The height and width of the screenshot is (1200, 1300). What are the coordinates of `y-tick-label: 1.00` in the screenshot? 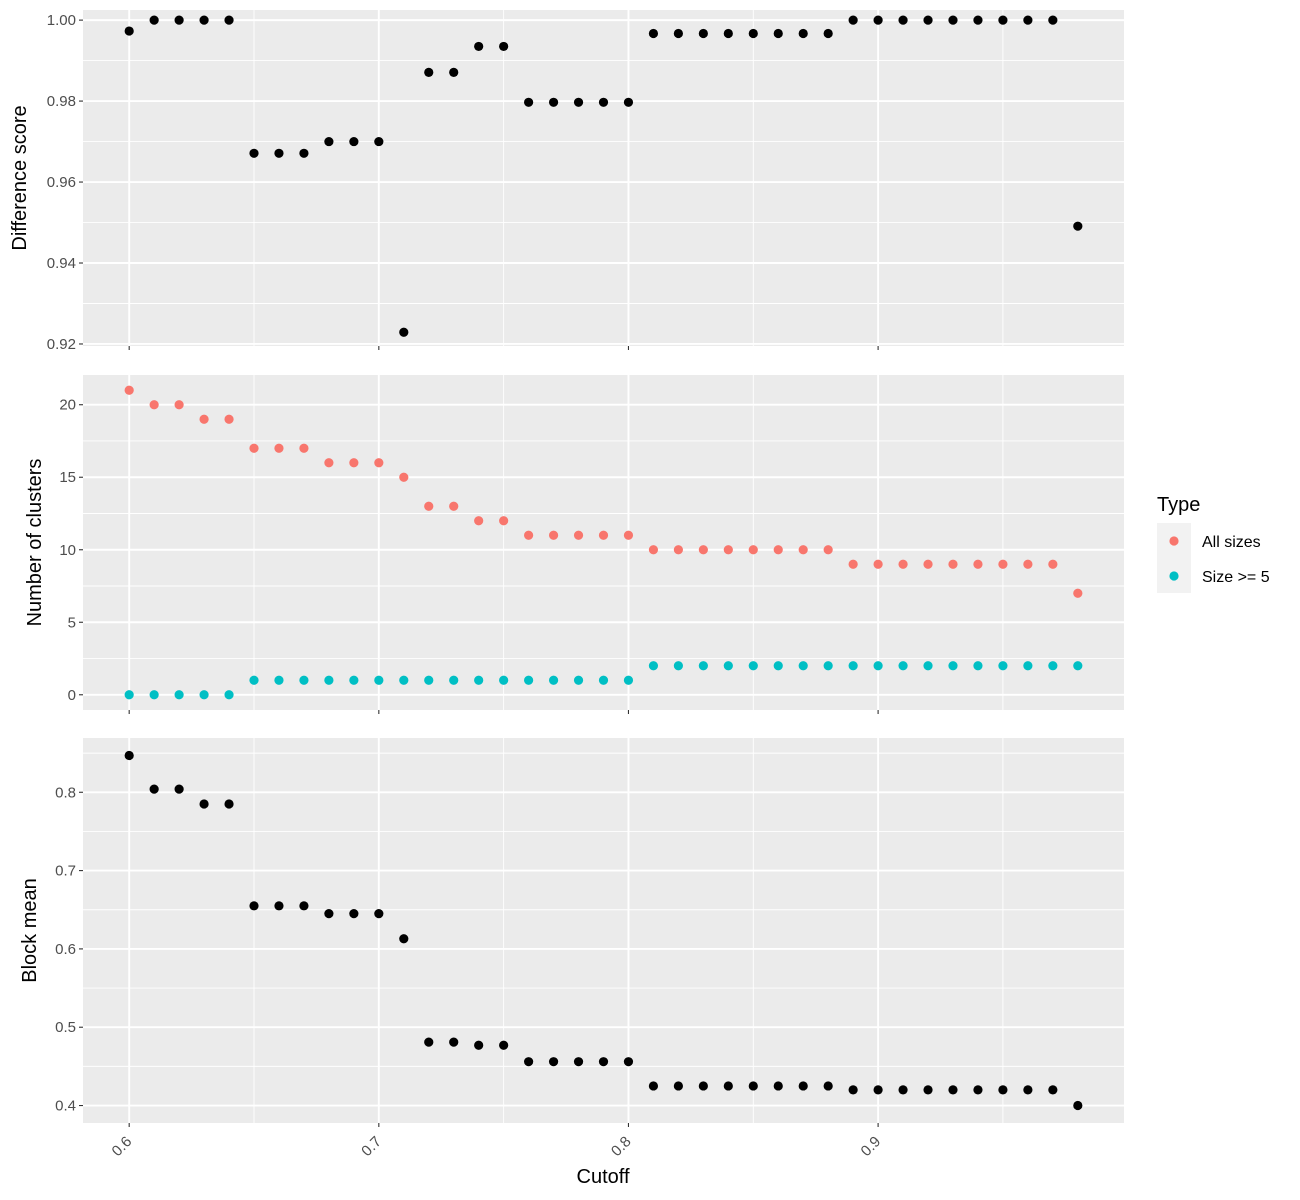 It's located at (61, 20).